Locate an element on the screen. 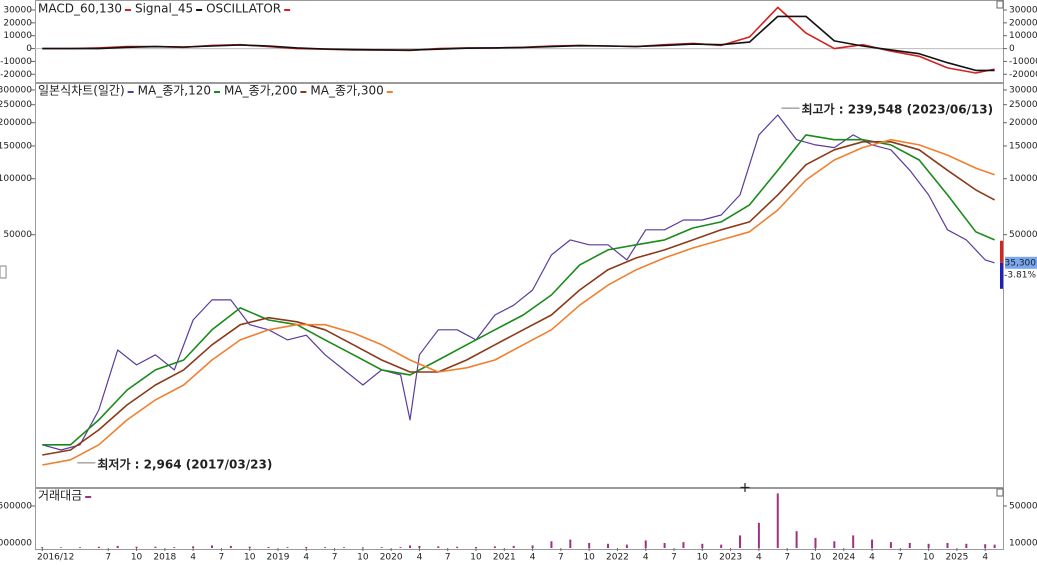 This screenshot has height=567, width=1037. volume-frame is located at coordinates (519, 519).